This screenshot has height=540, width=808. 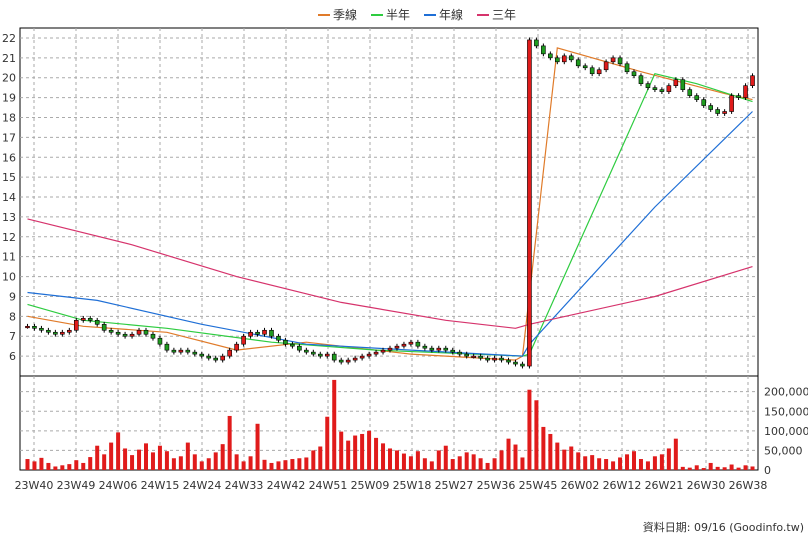 What do you see at coordinates (9, 177) in the screenshot?
I see `price-tick-label: 15` at bounding box center [9, 177].